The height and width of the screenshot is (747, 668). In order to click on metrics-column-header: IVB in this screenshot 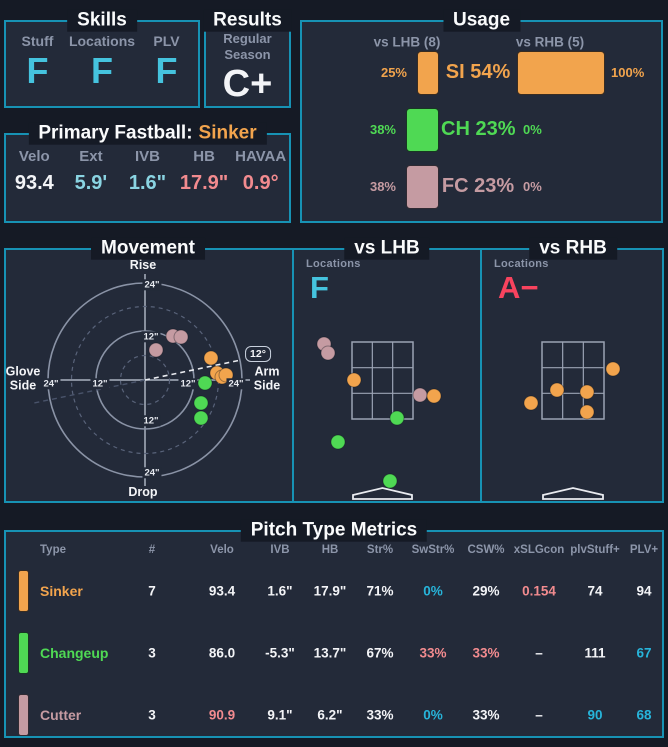, I will do `click(280, 550)`.